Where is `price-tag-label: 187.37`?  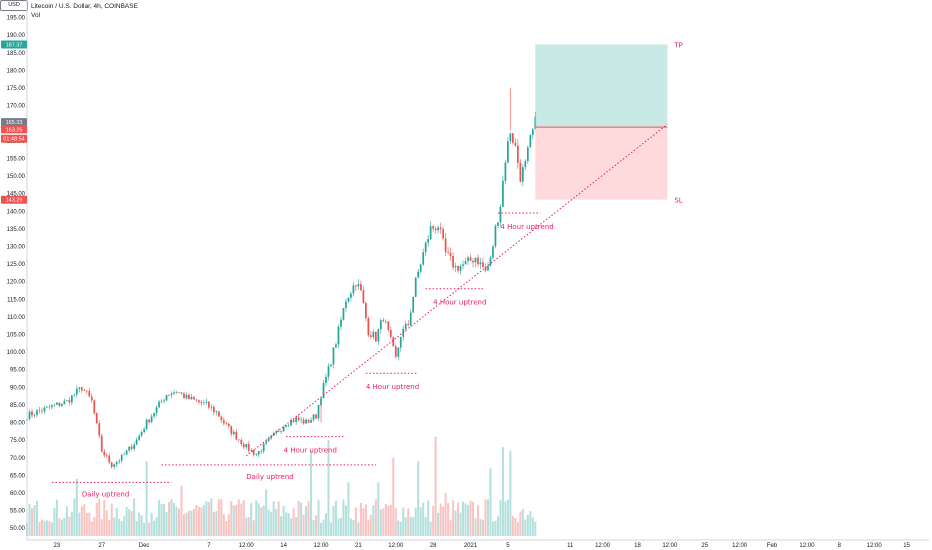
price-tag-label: 187.37 is located at coordinates (14, 45).